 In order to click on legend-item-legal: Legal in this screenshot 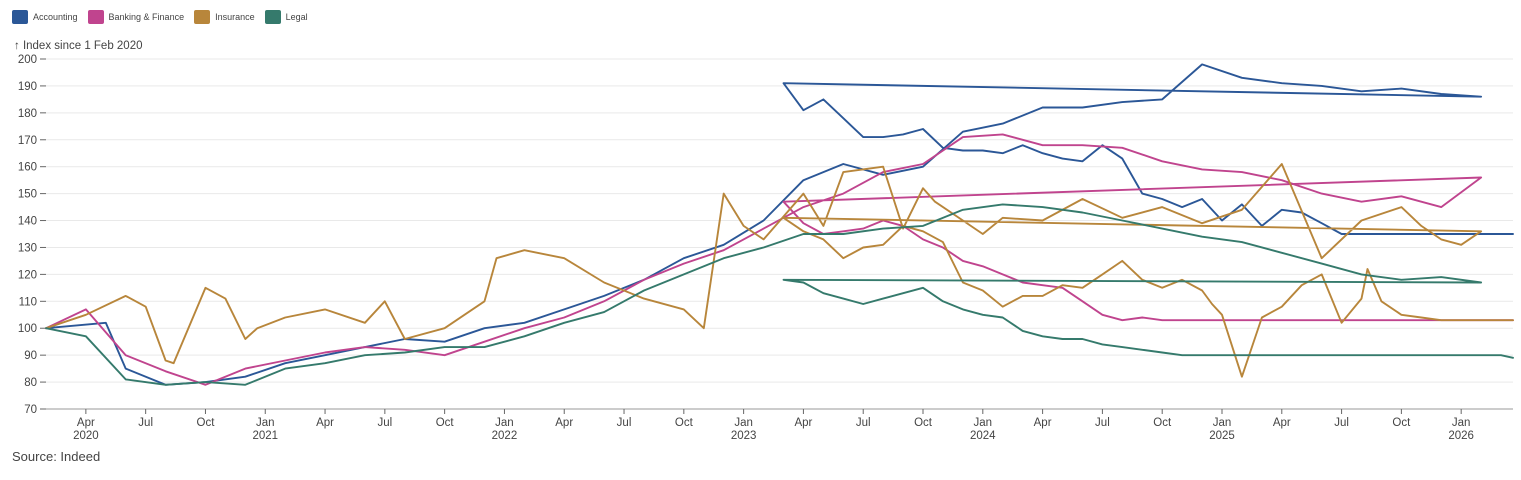, I will do `click(286, 17)`.